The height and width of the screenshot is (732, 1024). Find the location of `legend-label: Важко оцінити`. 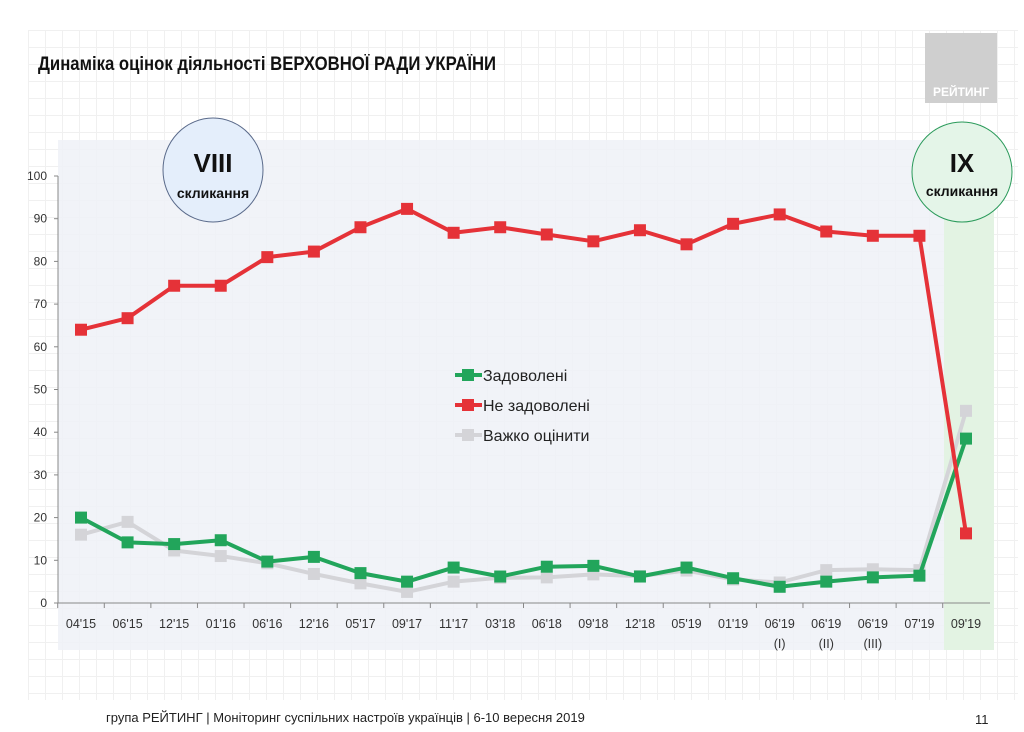

legend-label: Важко оцінити is located at coordinates (536, 436).